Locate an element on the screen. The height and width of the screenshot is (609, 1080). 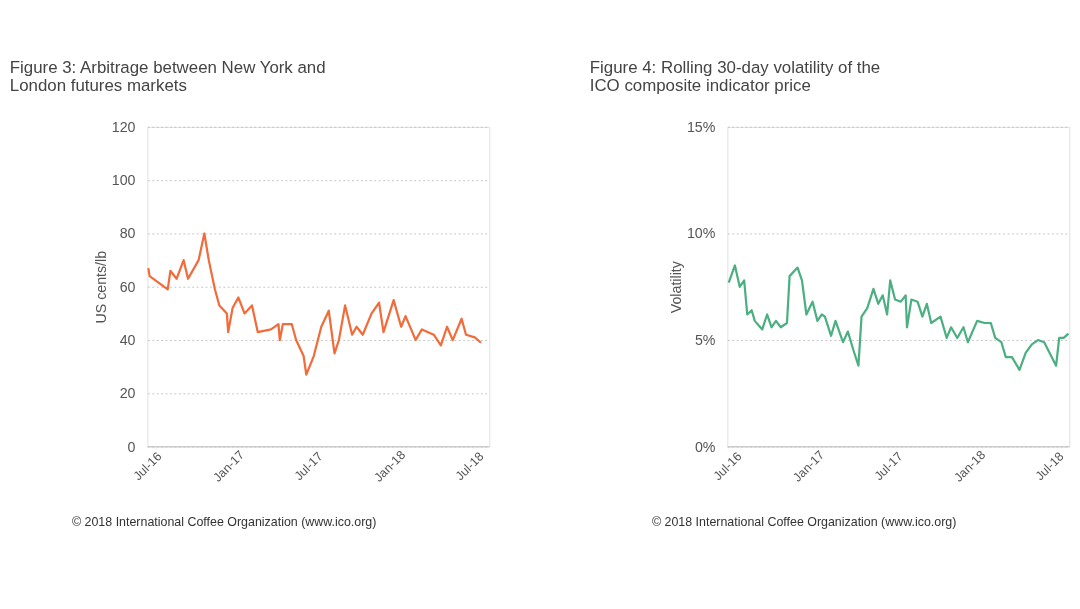
y-tick-label: 100 is located at coordinates (123, 180).